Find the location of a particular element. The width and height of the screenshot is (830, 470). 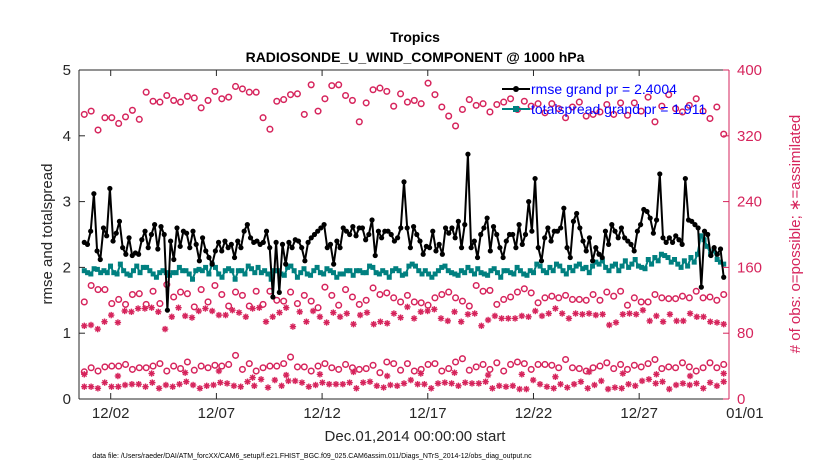

x-tick-label: 12/12 is located at coordinates (322, 413).